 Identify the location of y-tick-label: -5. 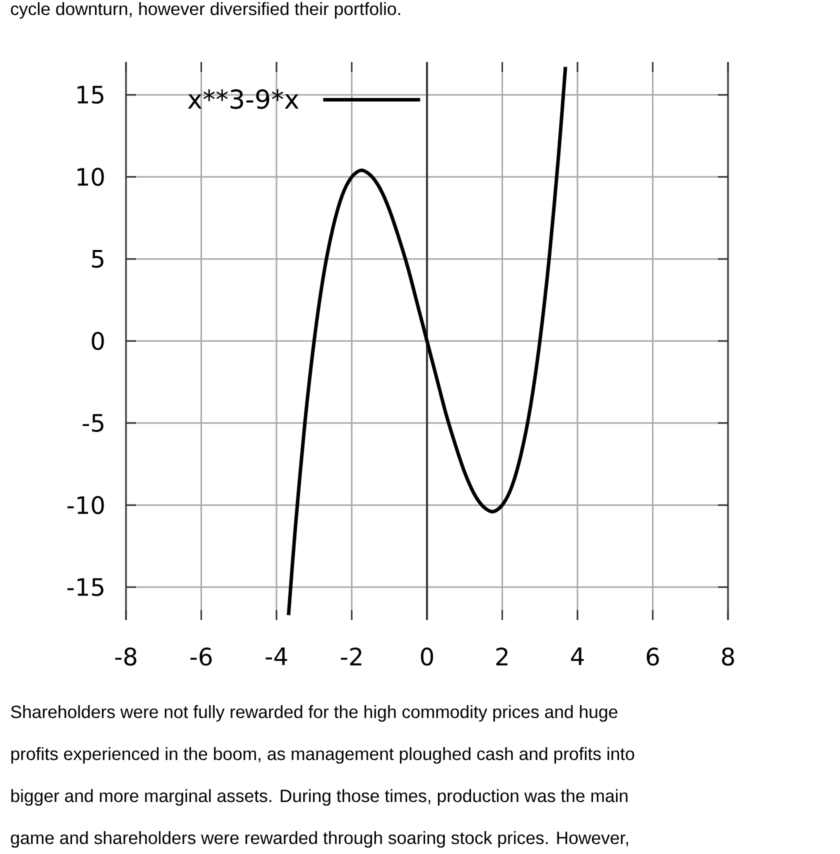
(93, 423).